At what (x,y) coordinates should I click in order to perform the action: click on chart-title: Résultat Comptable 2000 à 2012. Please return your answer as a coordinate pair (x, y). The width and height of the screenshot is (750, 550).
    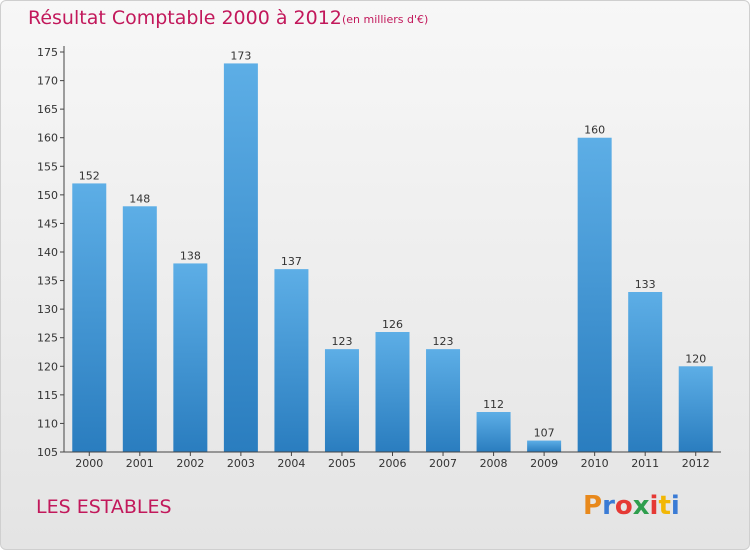
    Looking at the image, I should click on (185, 18).